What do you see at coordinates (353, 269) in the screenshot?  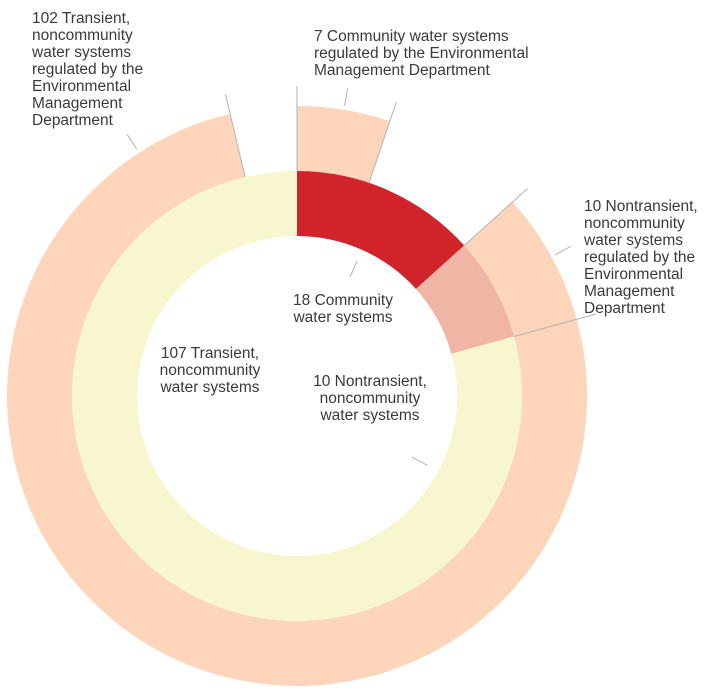 I see `leader-inner-community` at bounding box center [353, 269].